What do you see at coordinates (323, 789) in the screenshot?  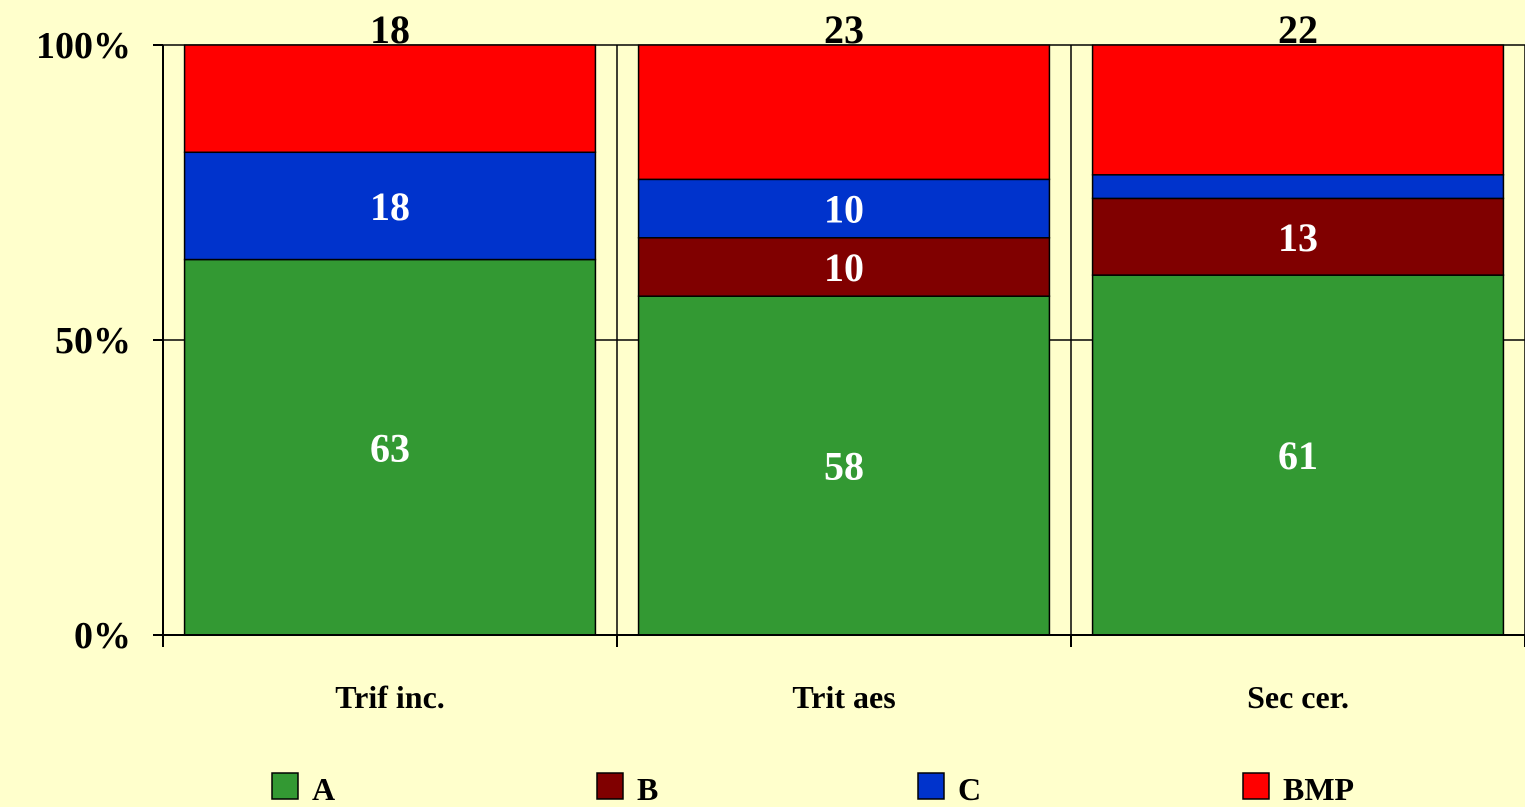 I see `legend-label: A` at bounding box center [323, 789].